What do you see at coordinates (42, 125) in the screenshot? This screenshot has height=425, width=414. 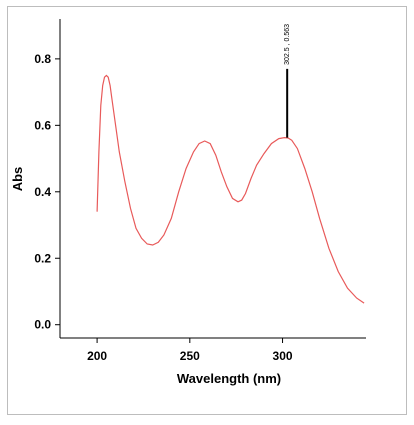 I see `y-tick-label: 0.6` at bounding box center [42, 125].